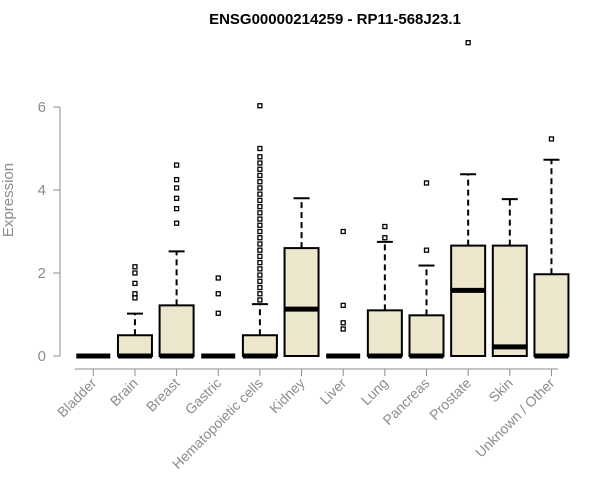 This screenshot has width=600, height=500. Describe the element at coordinates (450, 399) in the screenshot. I see `x-tick-label: Prostate` at that location.